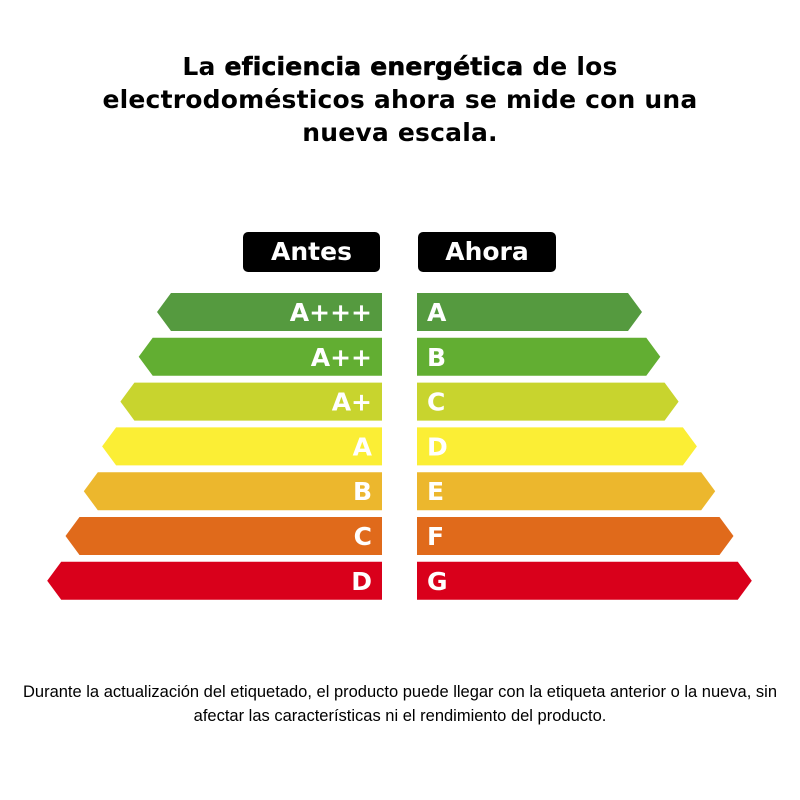  Describe the element at coordinates (361, 581) in the screenshot. I see `before-label: D` at that location.